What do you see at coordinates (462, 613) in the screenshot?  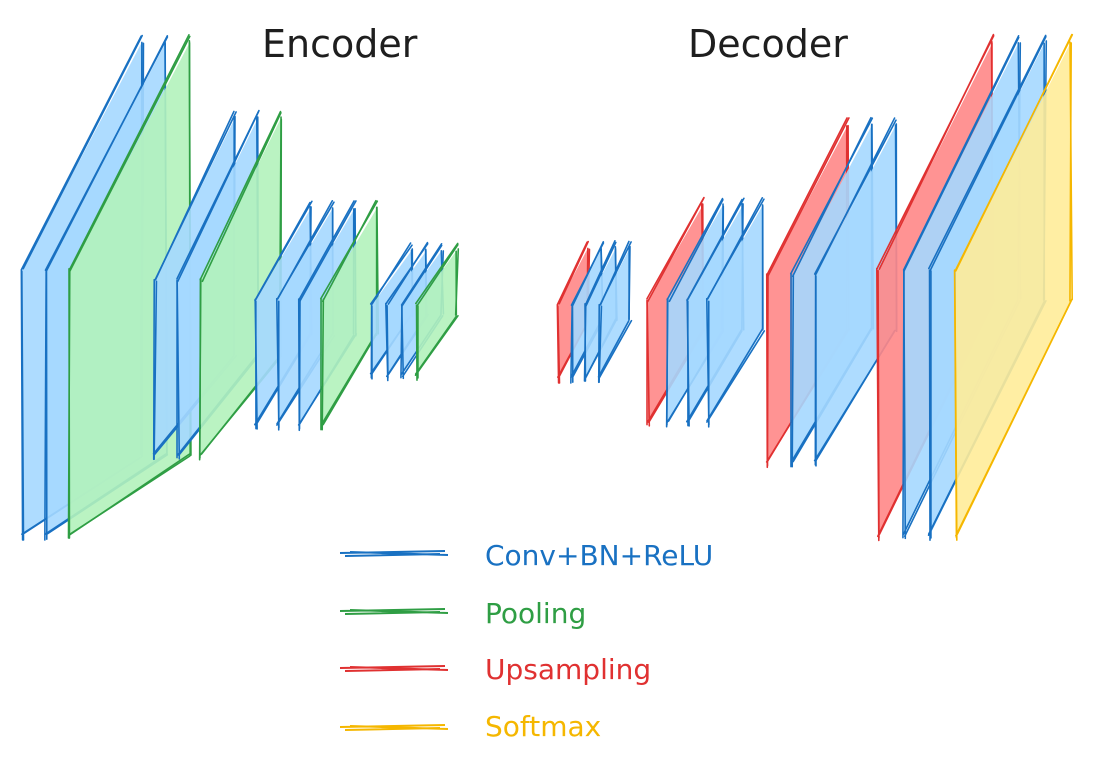 I see `legend-item-pool: Pooling` at bounding box center [462, 613].